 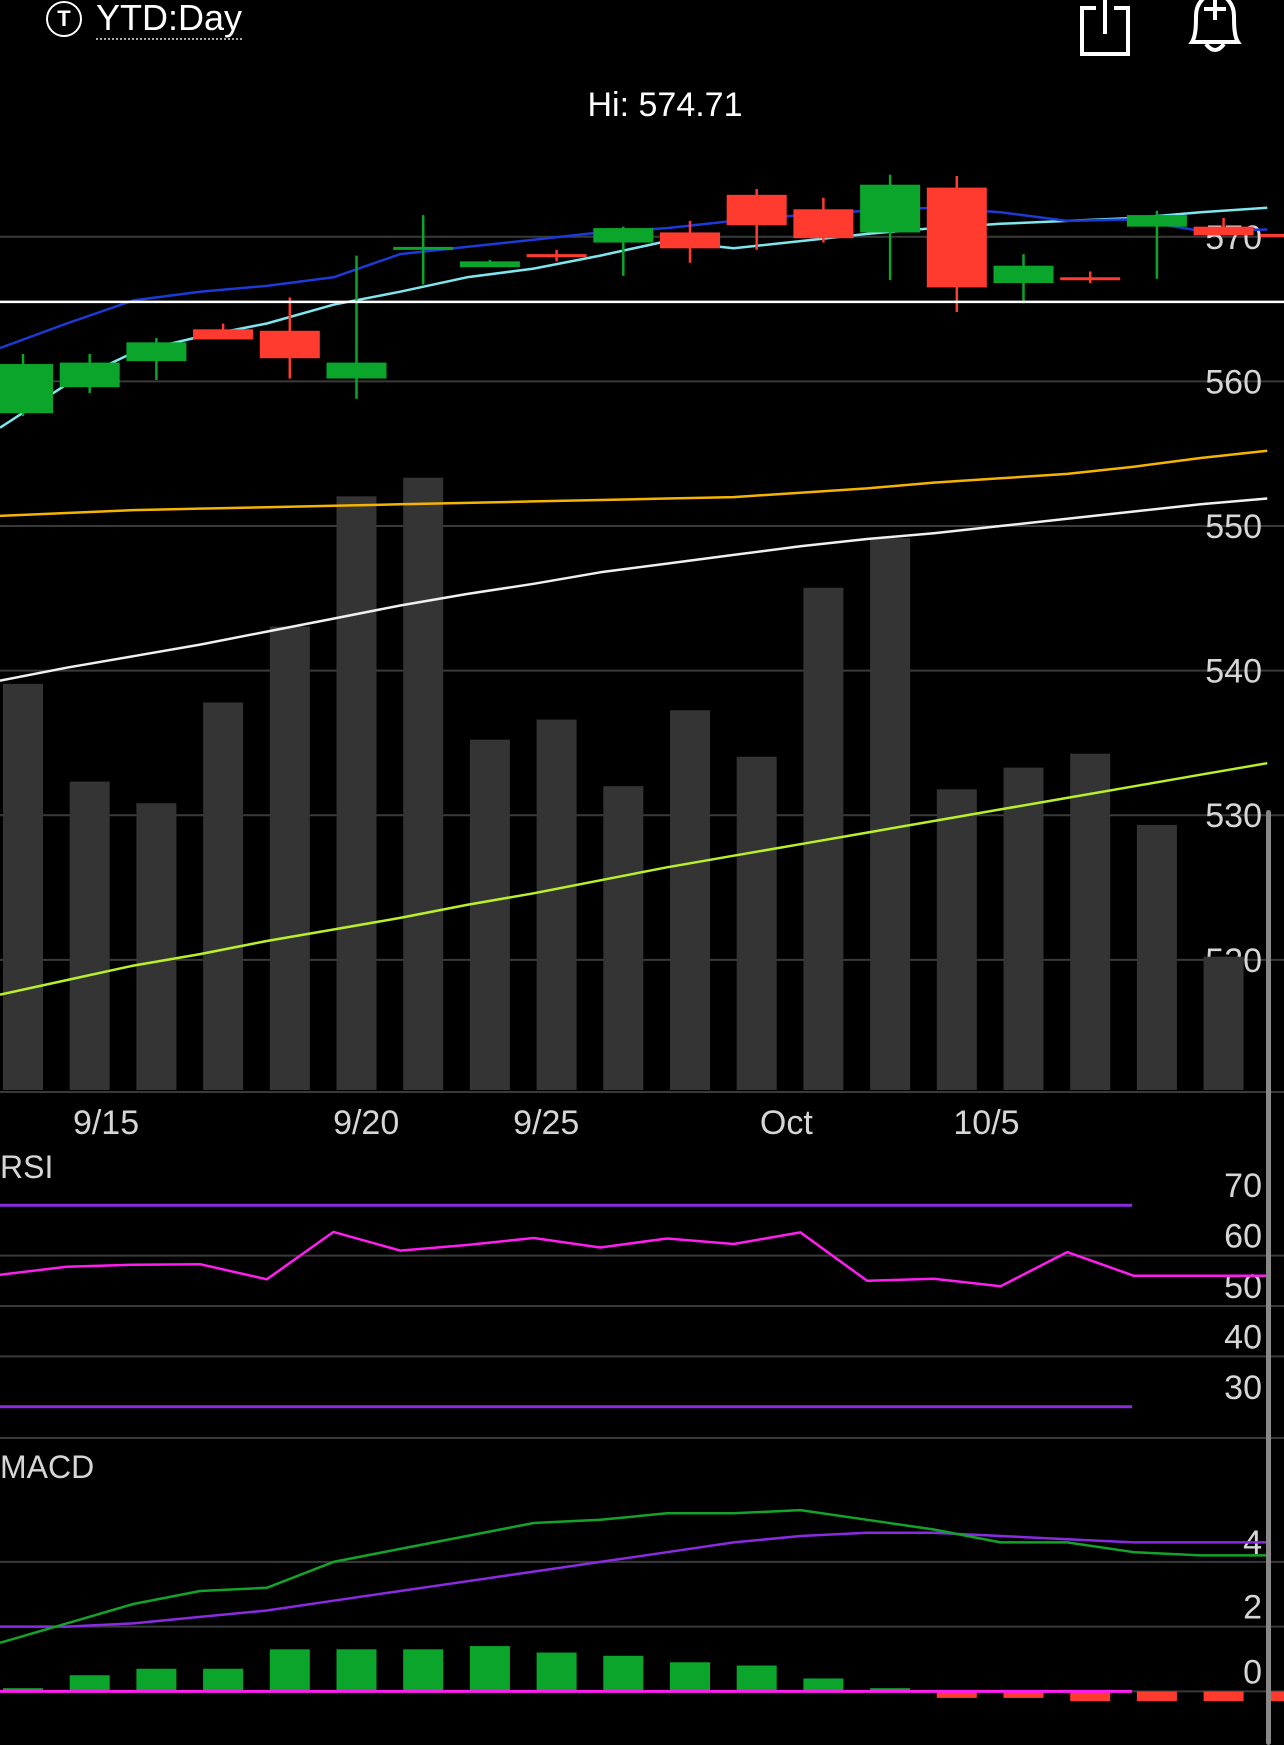 I want to click on share-button, so click(x=1105, y=28).